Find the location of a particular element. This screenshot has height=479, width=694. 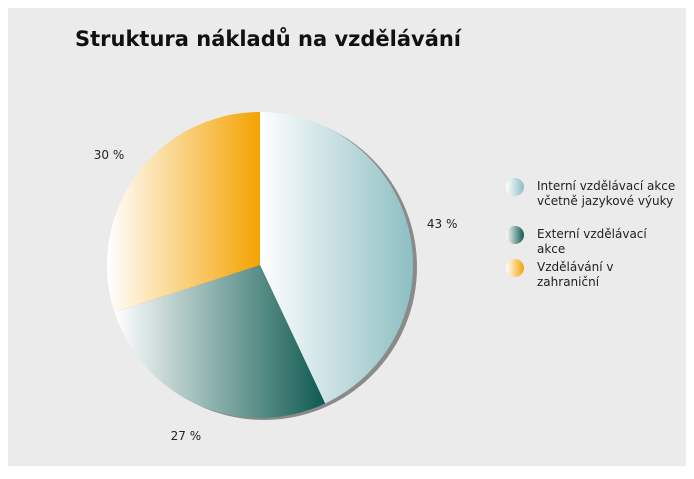

legend-label: Vzdělávání v zahraniční is located at coordinates (575, 274).